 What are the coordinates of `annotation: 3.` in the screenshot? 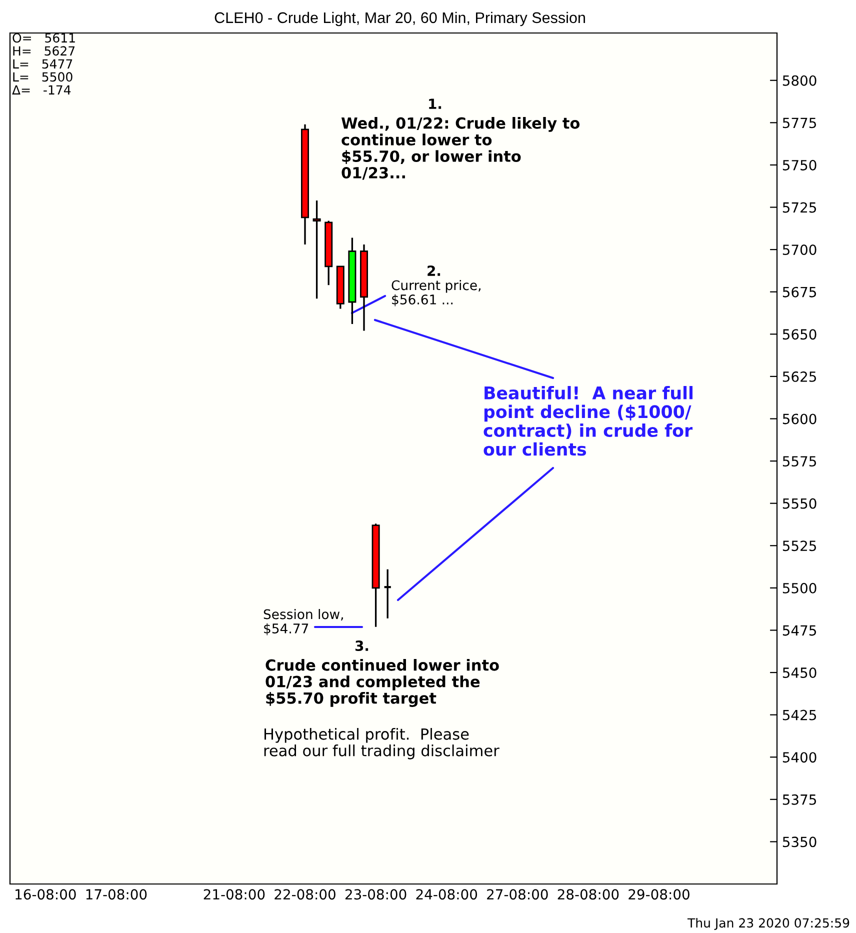 It's located at (361, 646).